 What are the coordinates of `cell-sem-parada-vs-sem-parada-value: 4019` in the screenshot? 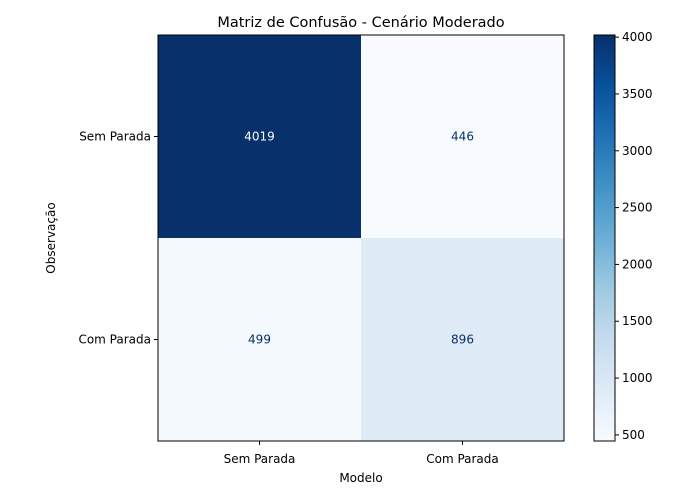 It's located at (259, 137).